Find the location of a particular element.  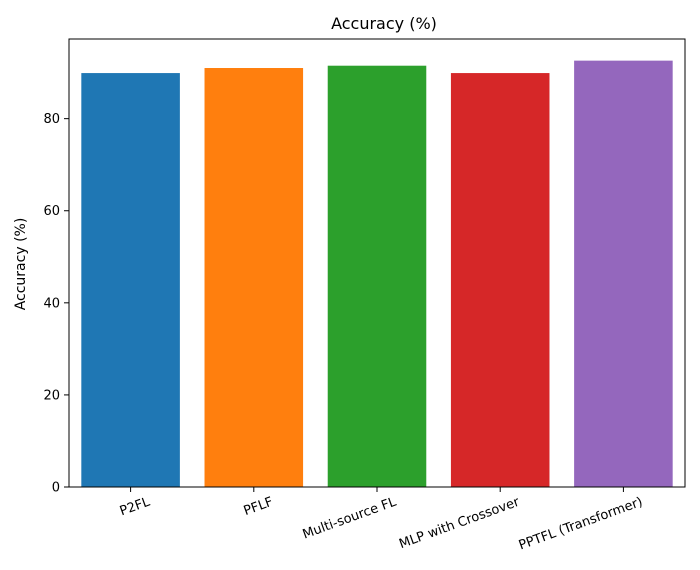

y-tick-label: 60 is located at coordinates (51, 211).